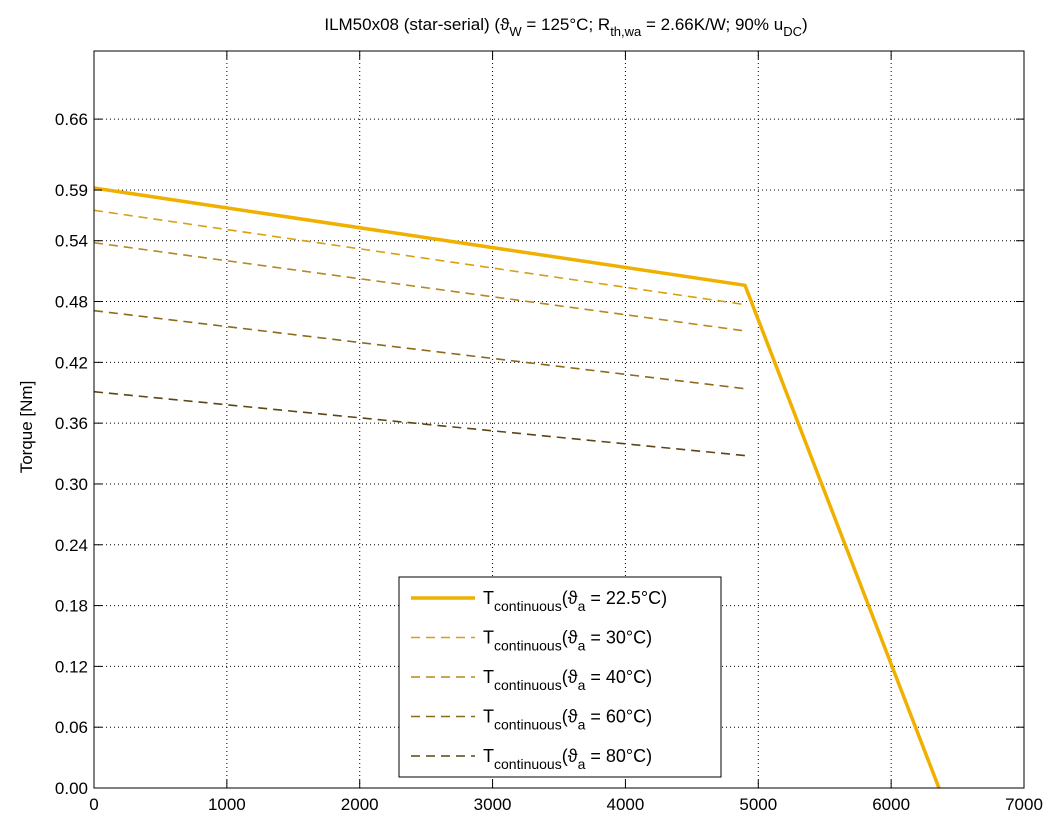 The width and height of the screenshot is (1063, 817). Describe the element at coordinates (71, 119) in the screenshot. I see `y-tick-label: 0.66` at that location.